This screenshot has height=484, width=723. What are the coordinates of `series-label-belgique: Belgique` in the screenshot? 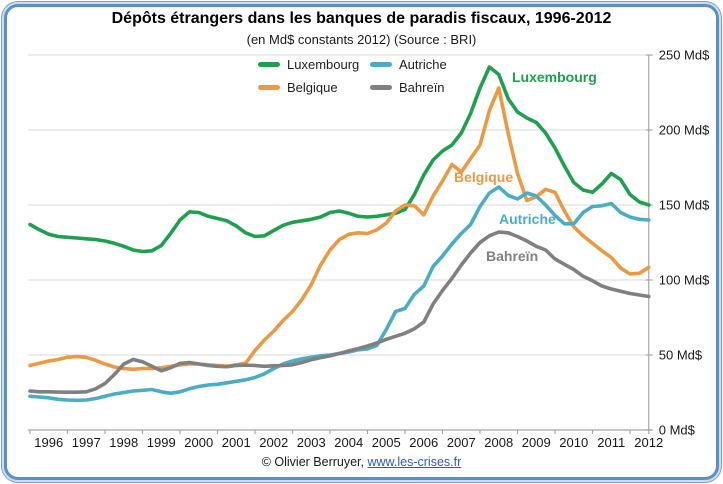 It's located at (484, 177).